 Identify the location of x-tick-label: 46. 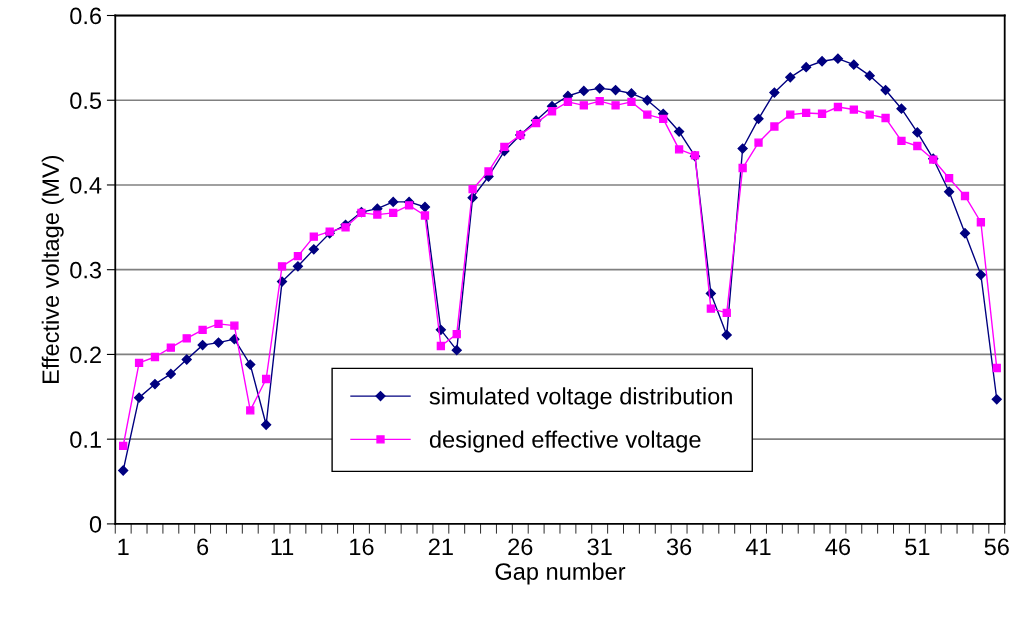
(838, 547).